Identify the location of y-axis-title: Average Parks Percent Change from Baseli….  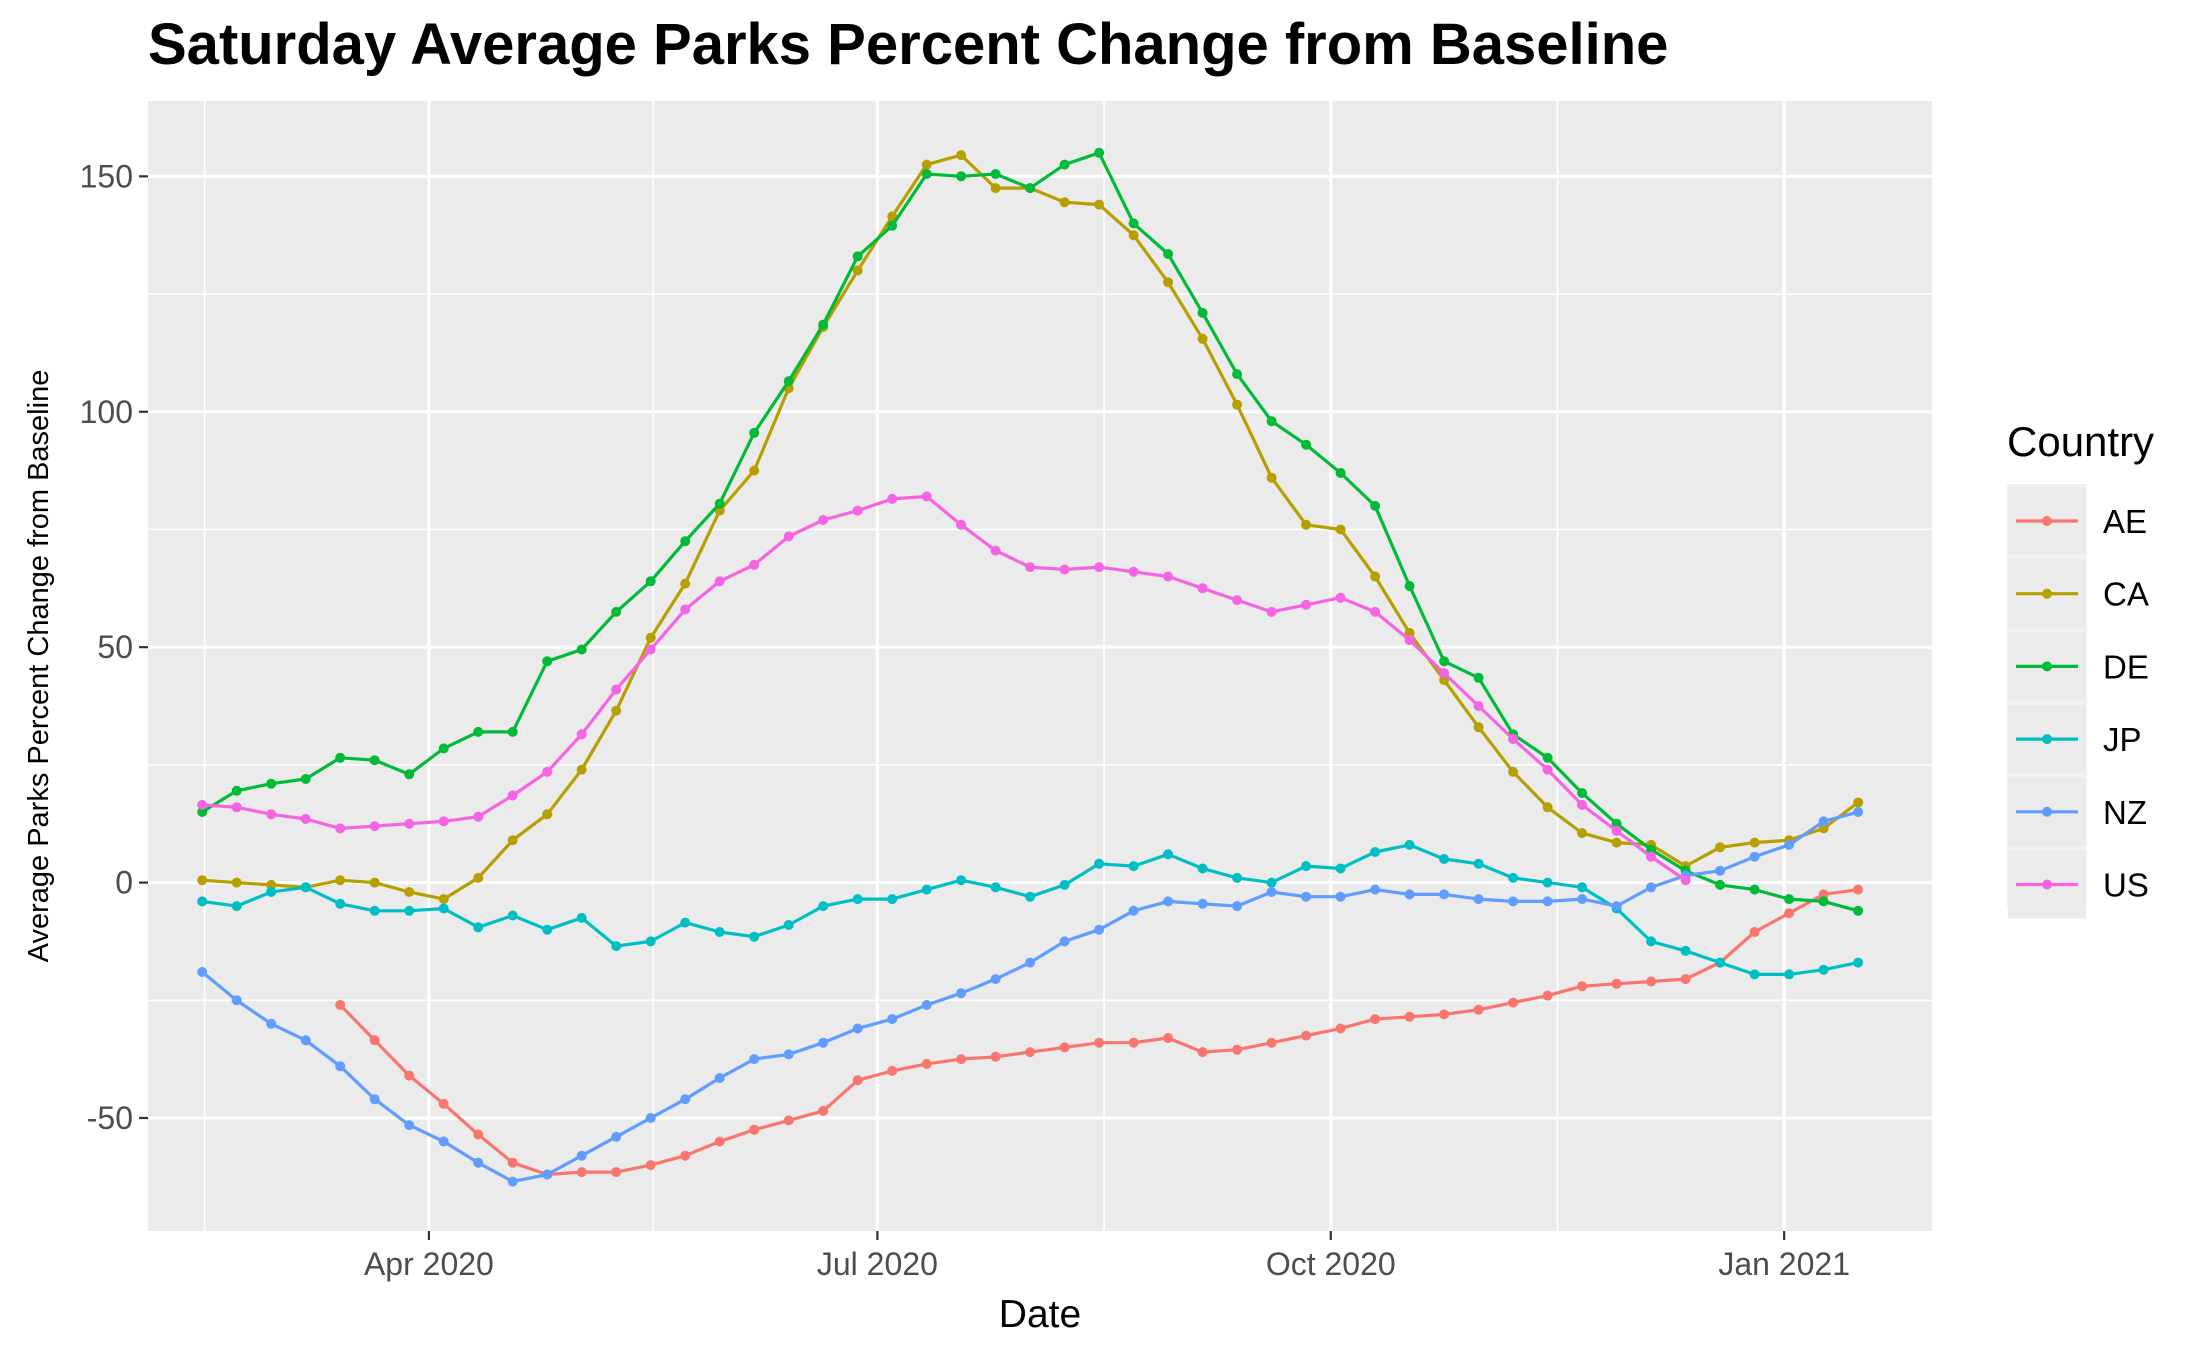
(39, 666).